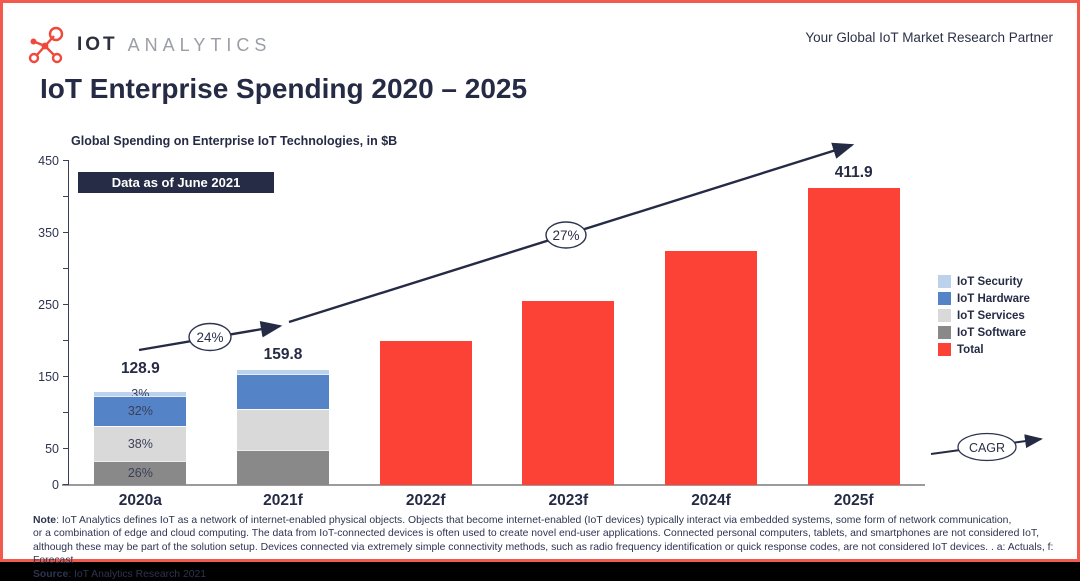 The height and width of the screenshot is (581, 1080). I want to click on legend-item-iot-hardware: IoT Hardware, so click(984, 298).